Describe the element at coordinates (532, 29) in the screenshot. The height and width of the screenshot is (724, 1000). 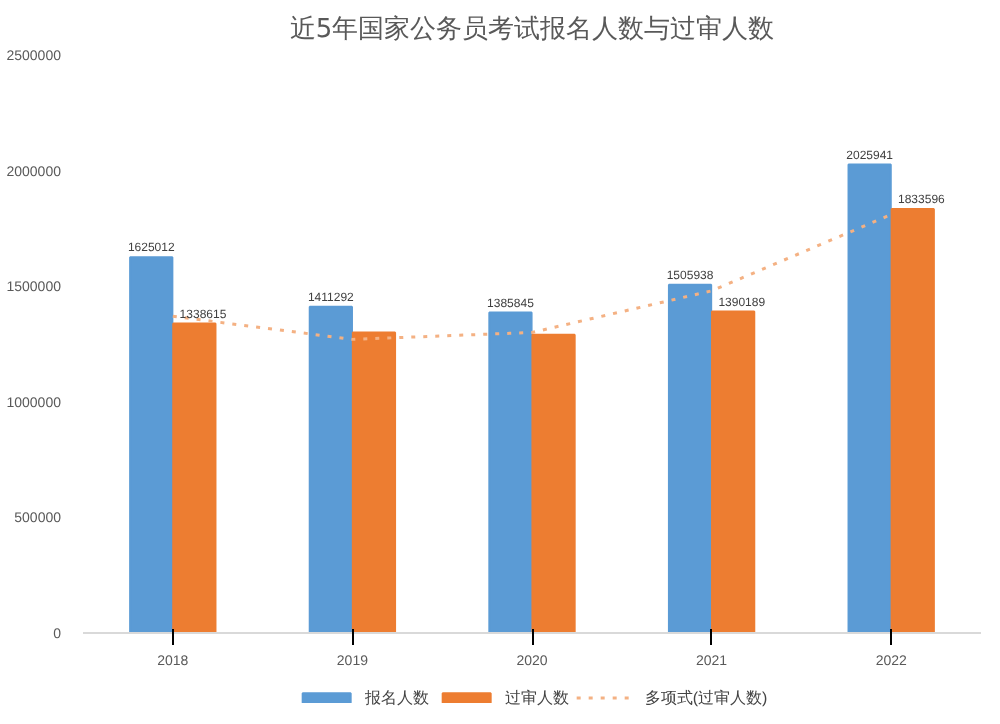
I see `chart-title: 近5年国家公务员考试报名人数与过审人数` at that location.